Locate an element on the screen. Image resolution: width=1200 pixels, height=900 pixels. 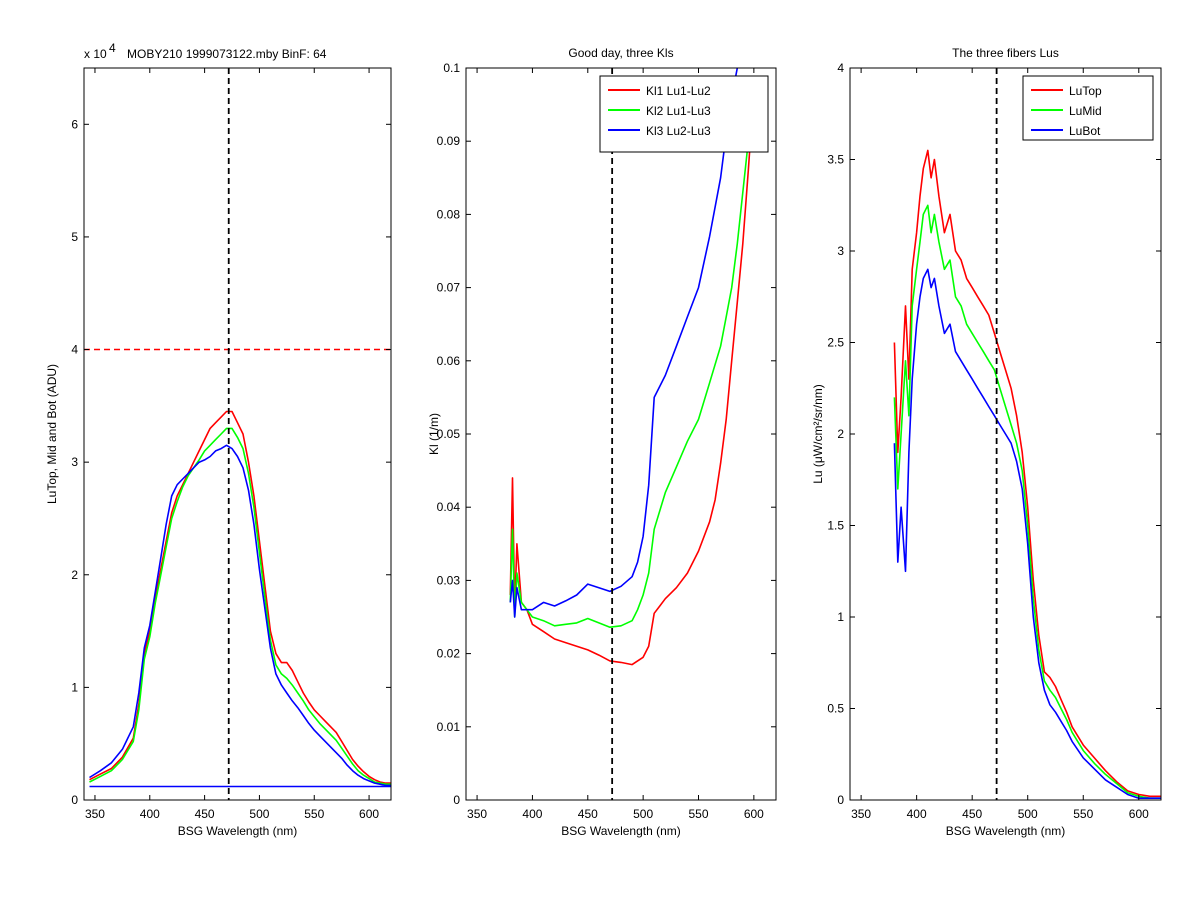
series-line-kl2-lu1-lu3 is located at coordinates (632, 359).